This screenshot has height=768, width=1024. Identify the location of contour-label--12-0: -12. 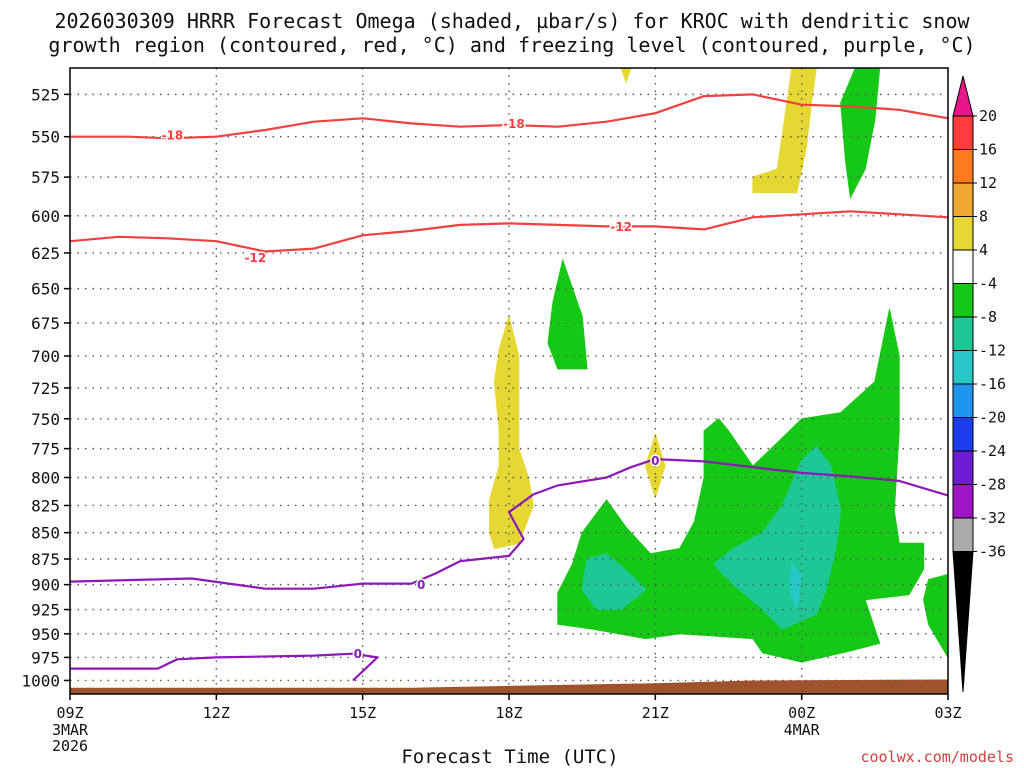
(256, 258).